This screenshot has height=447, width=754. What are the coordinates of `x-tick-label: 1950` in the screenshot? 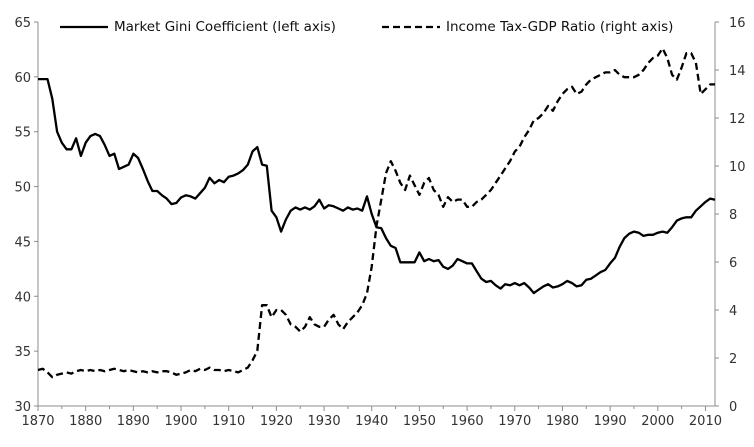 It's located at (419, 421).